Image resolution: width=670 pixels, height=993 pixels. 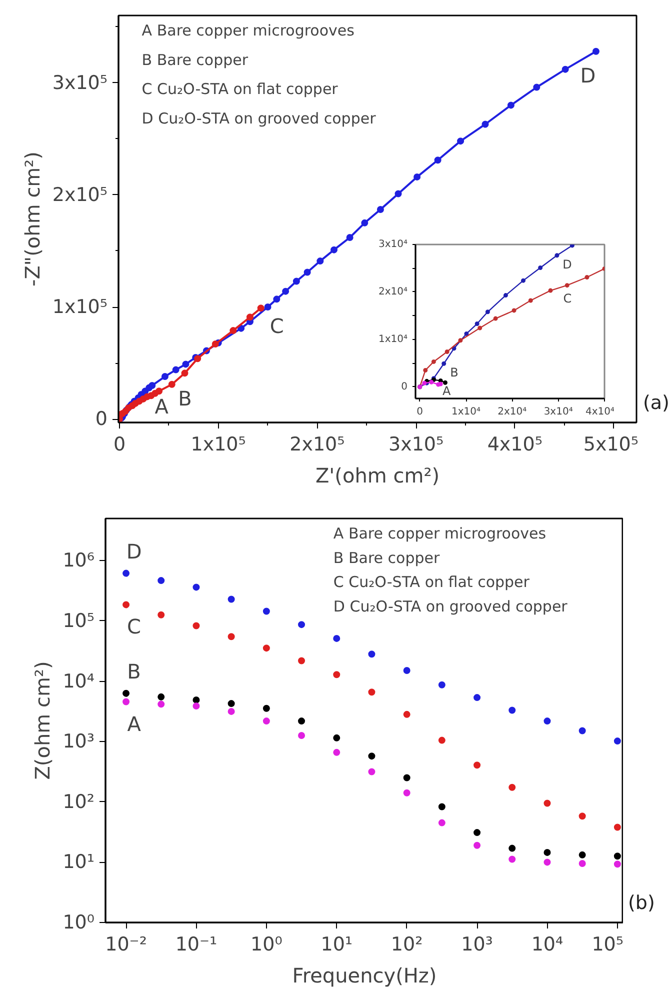 I want to click on y-tick-label: 3x10⁴, so click(x=393, y=244).